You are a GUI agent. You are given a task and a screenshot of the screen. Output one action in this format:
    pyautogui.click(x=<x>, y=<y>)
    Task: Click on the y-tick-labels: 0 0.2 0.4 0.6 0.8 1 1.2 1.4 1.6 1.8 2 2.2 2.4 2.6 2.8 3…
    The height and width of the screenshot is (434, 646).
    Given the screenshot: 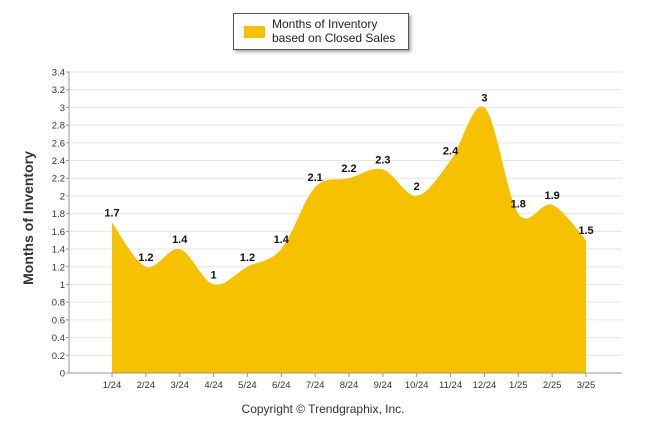 What is the action you would take?
    pyautogui.click(x=58, y=224)
    